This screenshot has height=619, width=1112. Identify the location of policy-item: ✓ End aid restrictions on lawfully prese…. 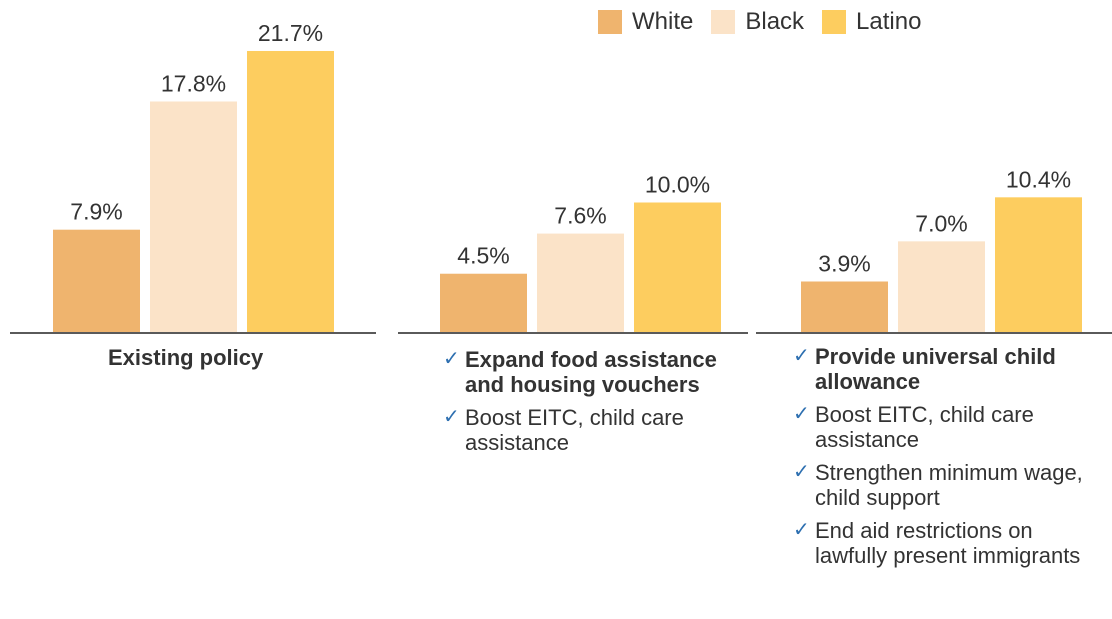
(943, 543).